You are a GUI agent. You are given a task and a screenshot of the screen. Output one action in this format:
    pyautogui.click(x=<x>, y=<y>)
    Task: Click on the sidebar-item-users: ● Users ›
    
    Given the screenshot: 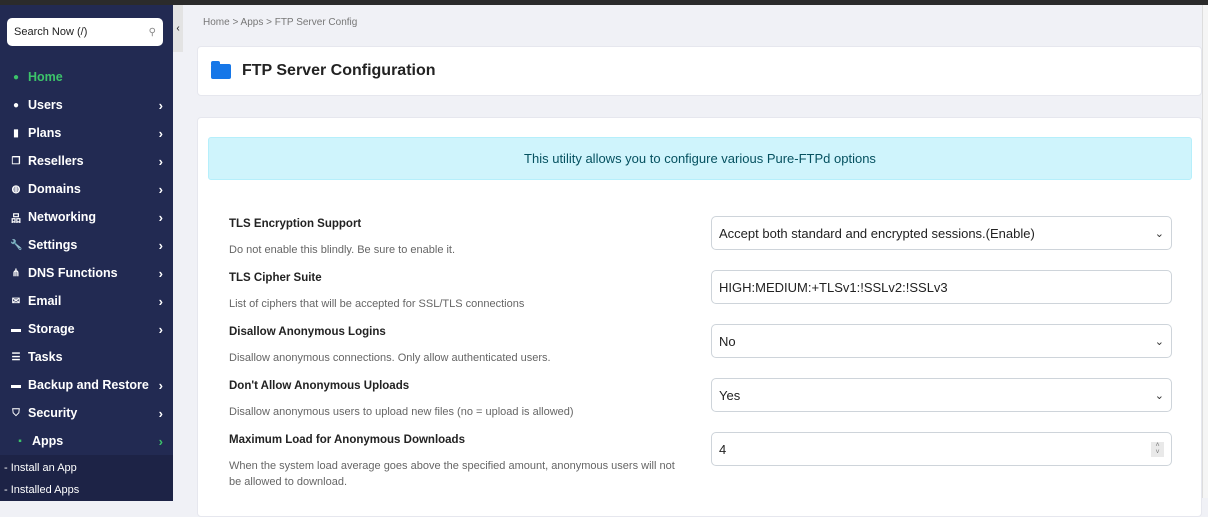 What is the action you would take?
    pyautogui.click(x=86, y=105)
    